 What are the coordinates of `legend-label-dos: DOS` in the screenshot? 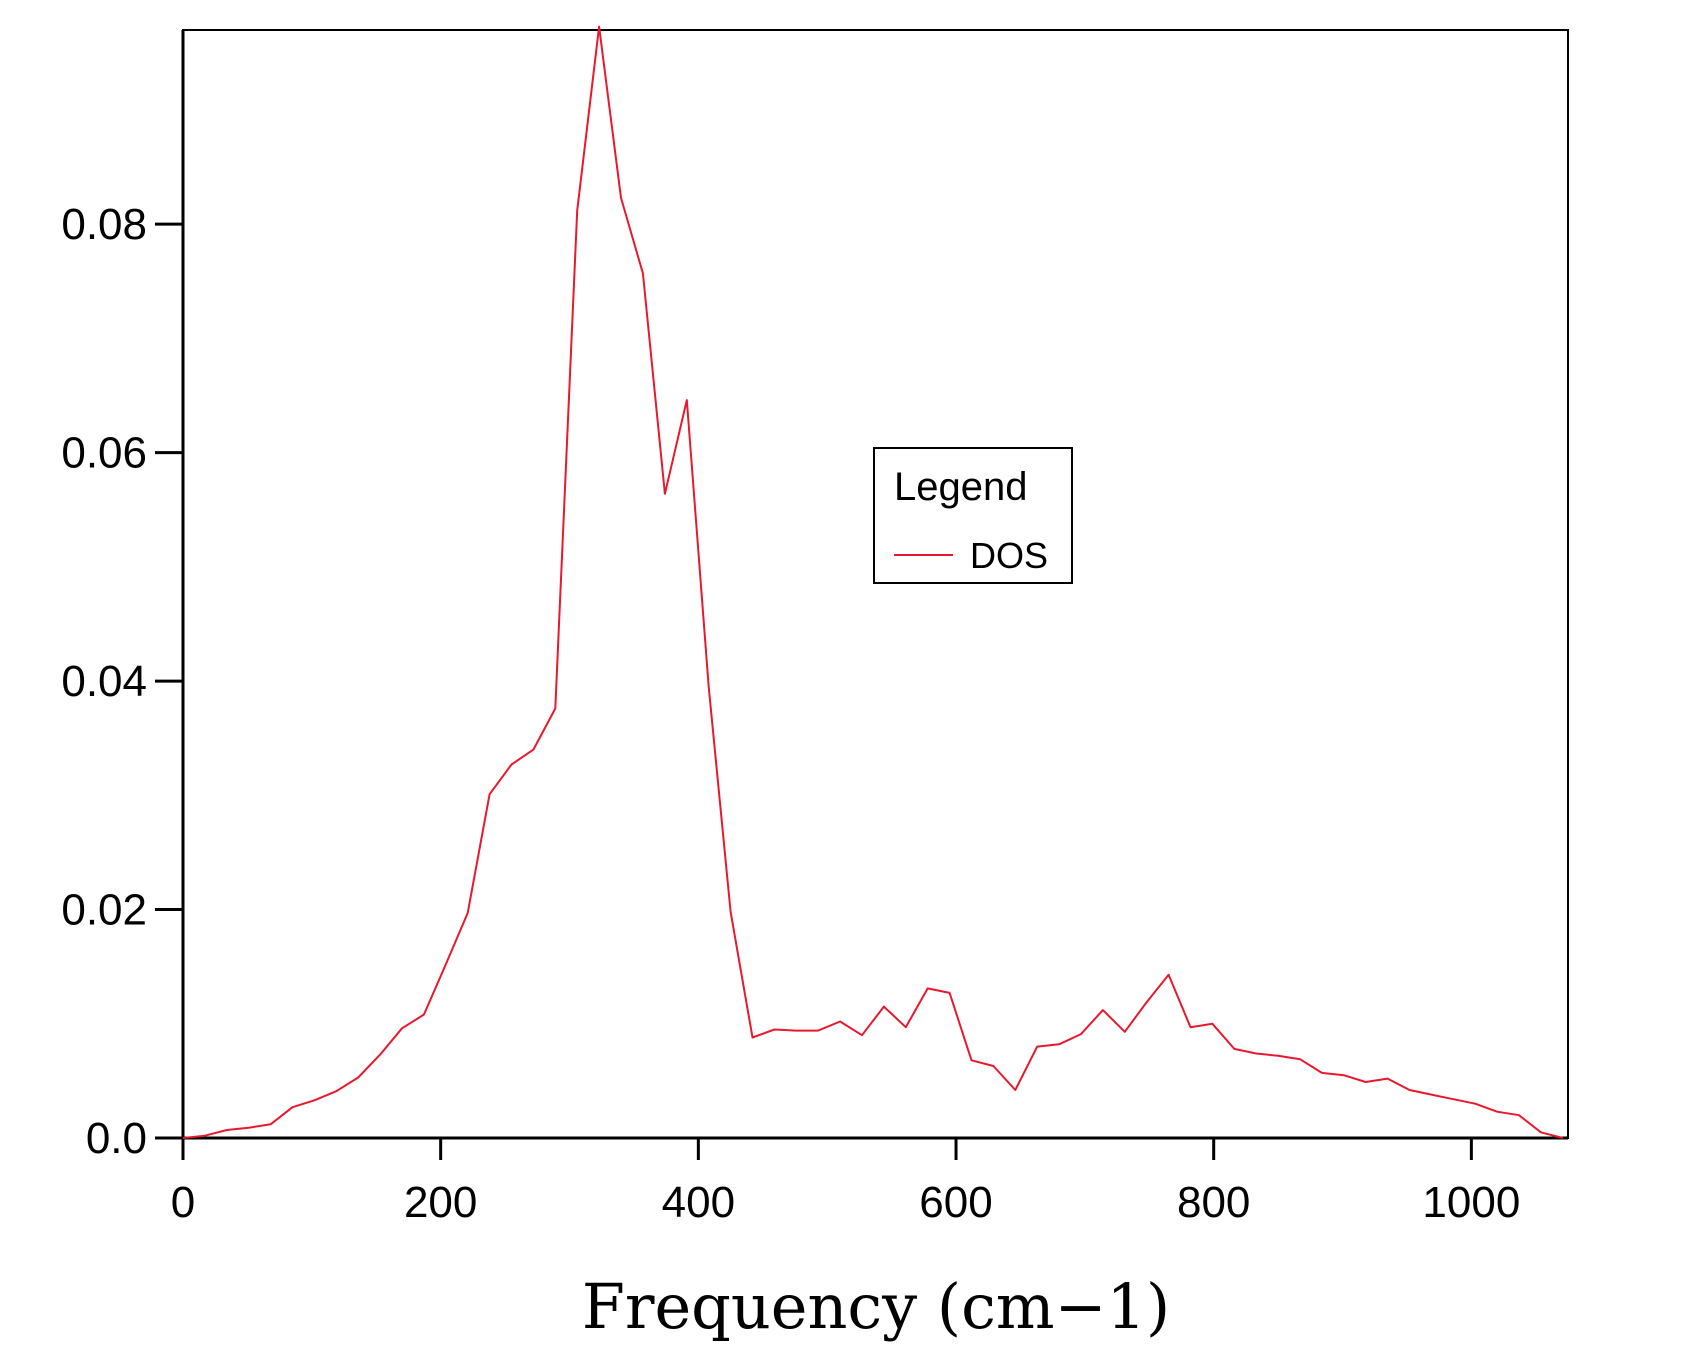 It's located at (1009, 555).